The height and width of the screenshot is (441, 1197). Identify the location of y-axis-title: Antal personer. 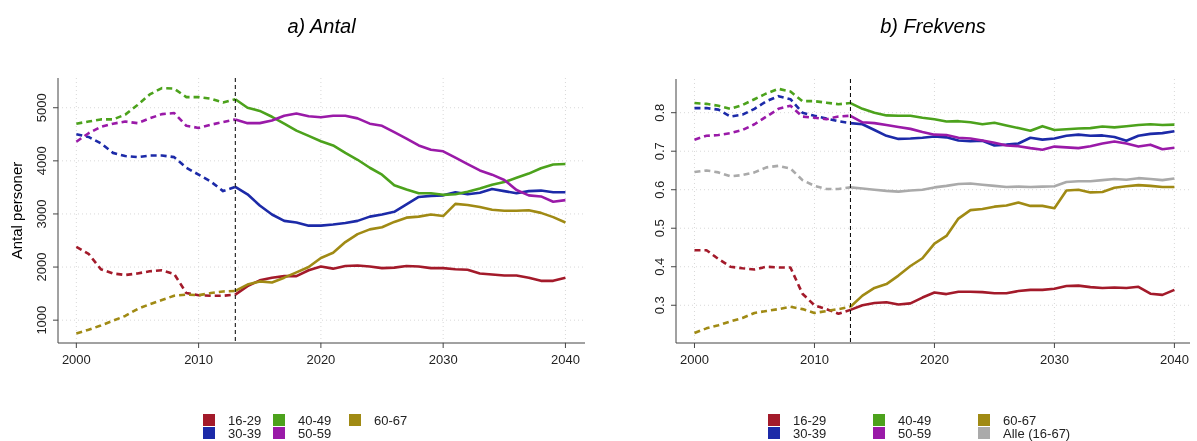
(16, 210).